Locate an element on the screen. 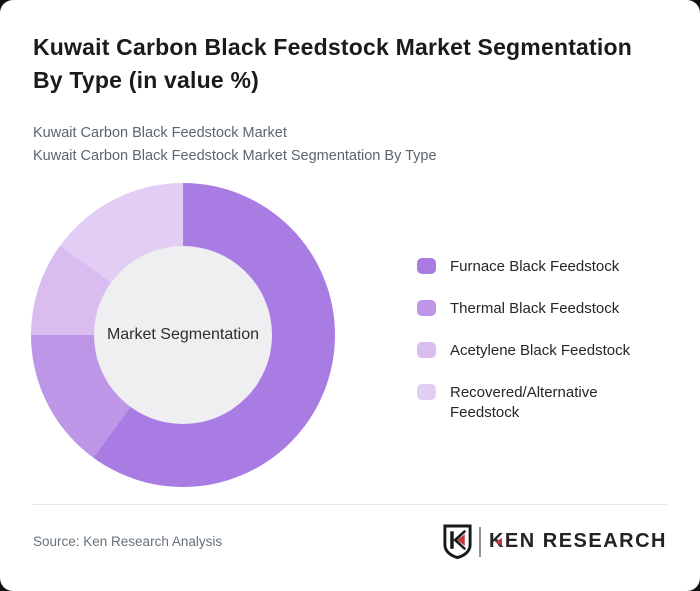 The width and height of the screenshot is (700, 591). donut-center: Market Segmentation is located at coordinates (183, 335).